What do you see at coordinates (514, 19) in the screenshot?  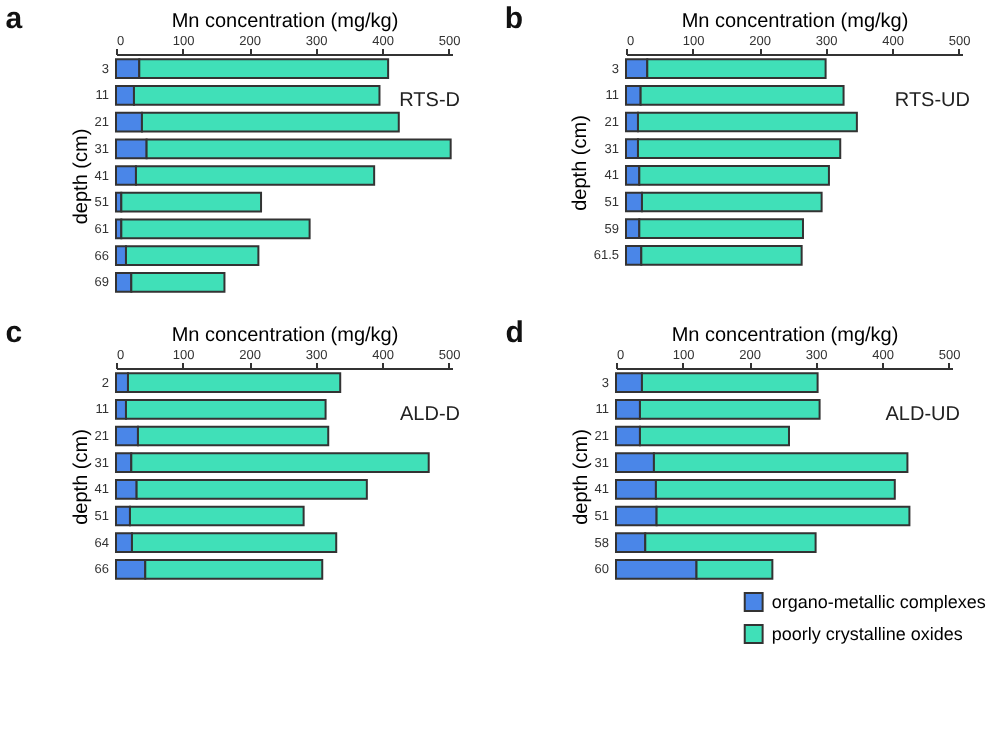 I see `chart-title: b` at bounding box center [514, 19].